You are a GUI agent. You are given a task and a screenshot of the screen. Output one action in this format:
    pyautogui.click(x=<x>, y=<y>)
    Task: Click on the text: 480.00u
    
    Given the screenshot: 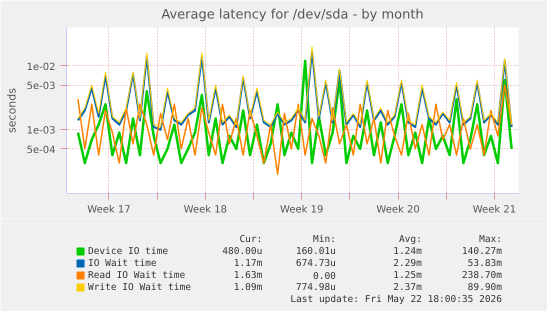 What is the action you would take?
    pyautogui.click(x=242, y=251)
    